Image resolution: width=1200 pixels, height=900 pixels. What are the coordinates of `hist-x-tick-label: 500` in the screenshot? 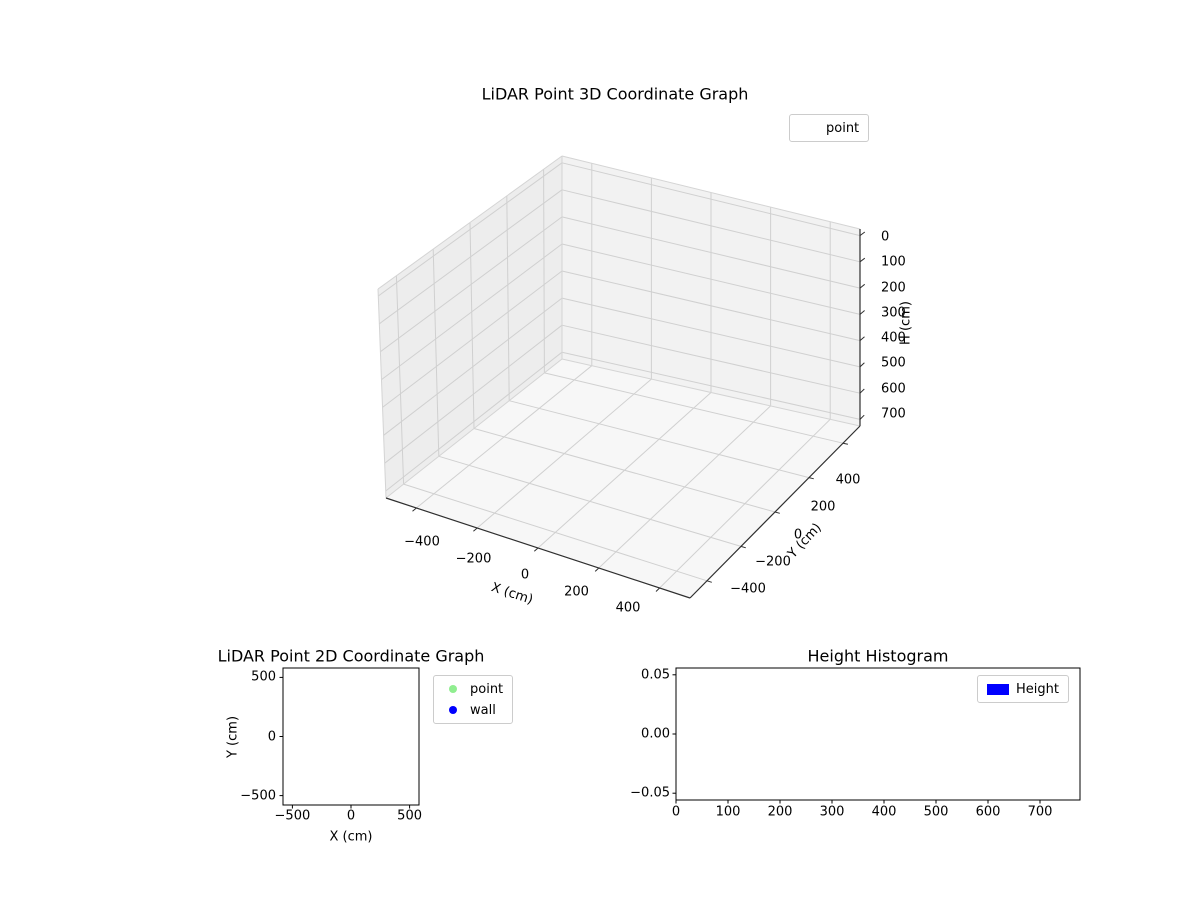 It's located at (936, 812).